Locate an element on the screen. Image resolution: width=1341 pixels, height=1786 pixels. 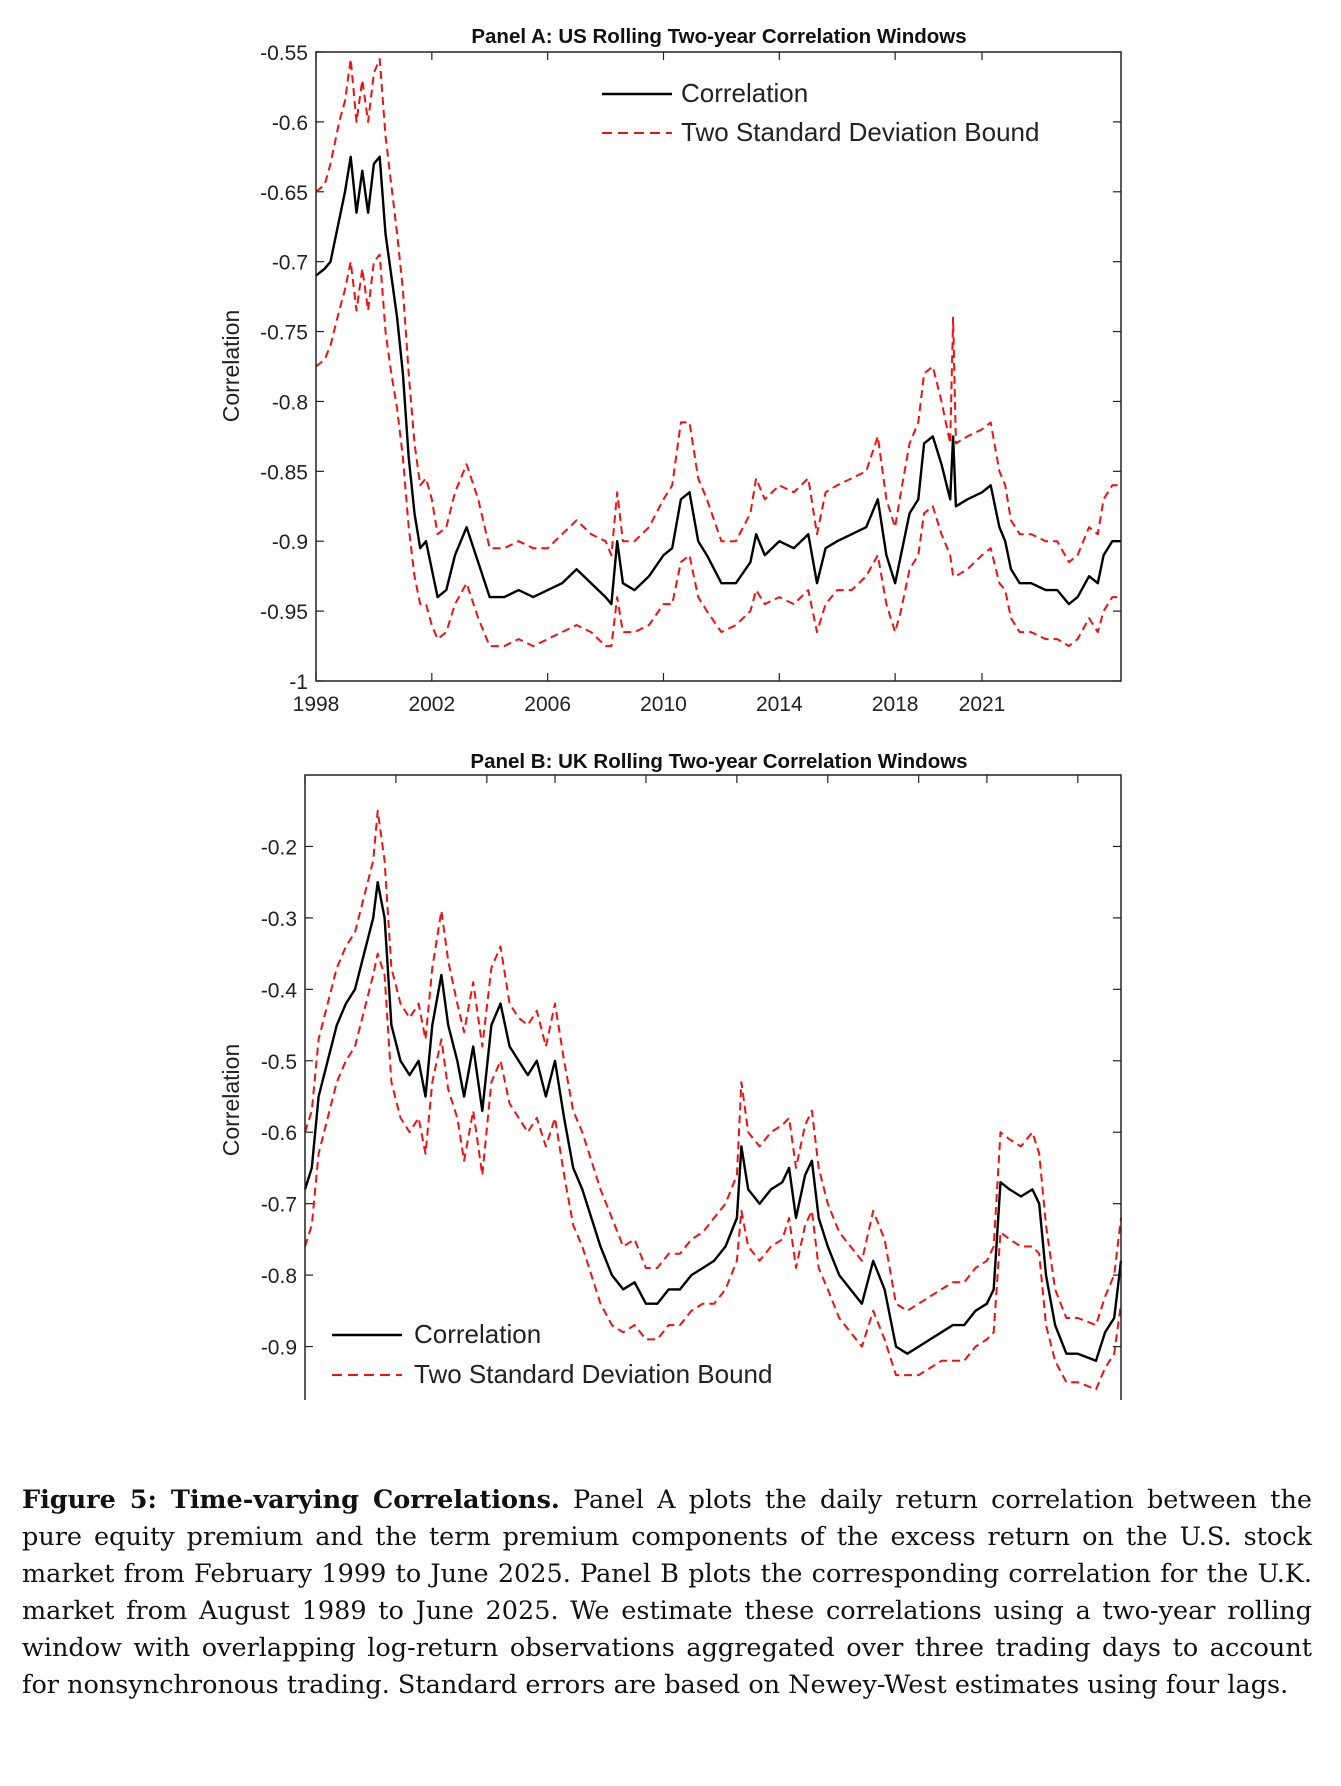
panel-a-ytick-label: -0.95 is located at coordinates (284, 612).